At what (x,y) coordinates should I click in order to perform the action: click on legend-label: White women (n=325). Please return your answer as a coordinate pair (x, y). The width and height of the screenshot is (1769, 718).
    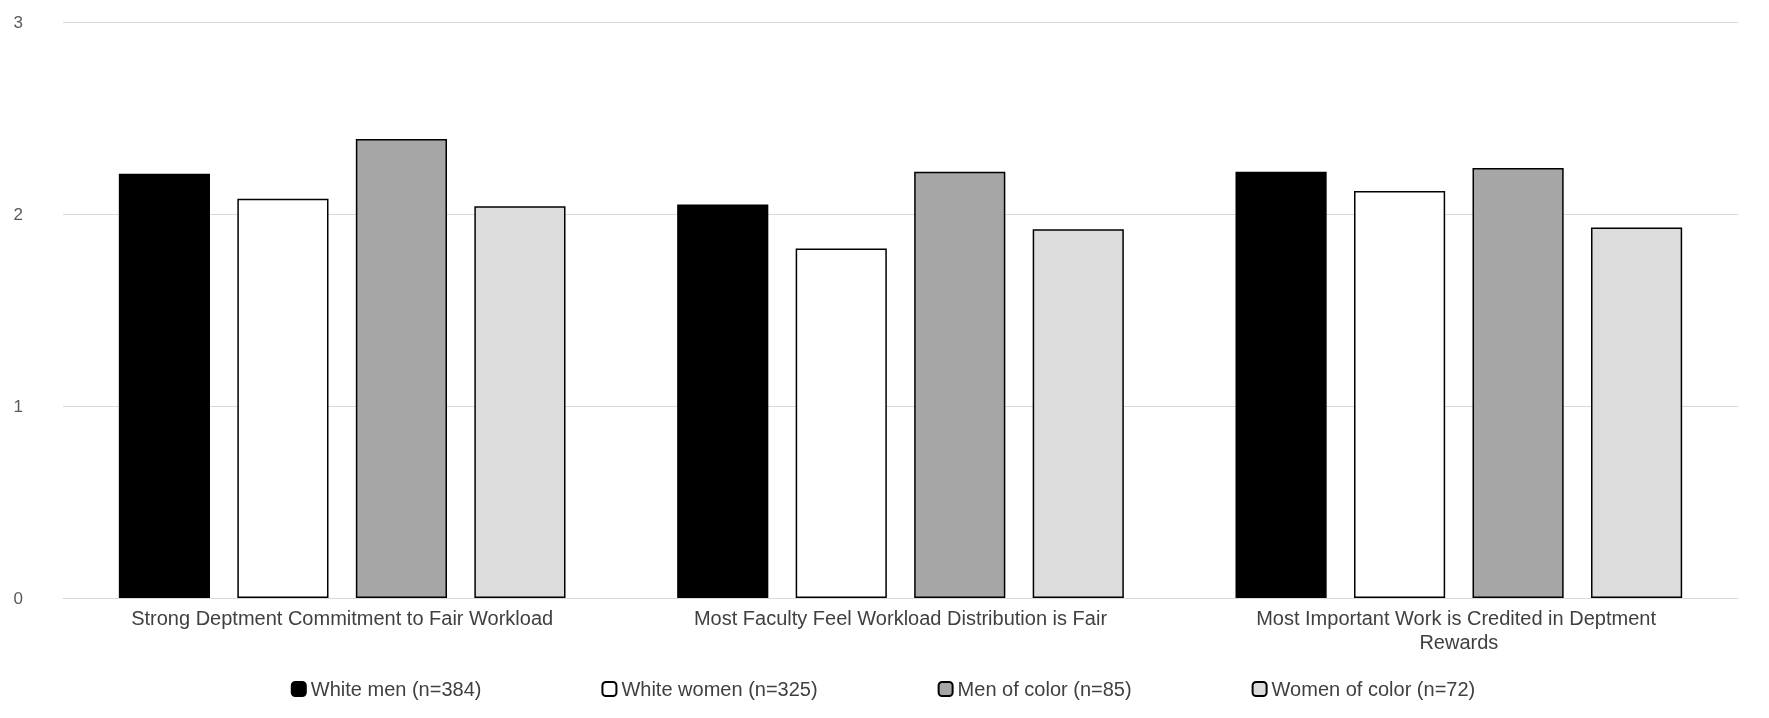
    Looking at the image, I should click on (719, 689).